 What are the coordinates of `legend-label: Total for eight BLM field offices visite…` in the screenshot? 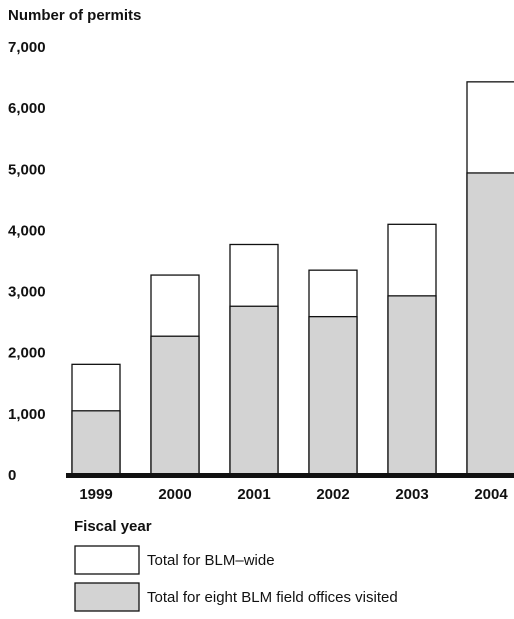 It's located at (272, 597).